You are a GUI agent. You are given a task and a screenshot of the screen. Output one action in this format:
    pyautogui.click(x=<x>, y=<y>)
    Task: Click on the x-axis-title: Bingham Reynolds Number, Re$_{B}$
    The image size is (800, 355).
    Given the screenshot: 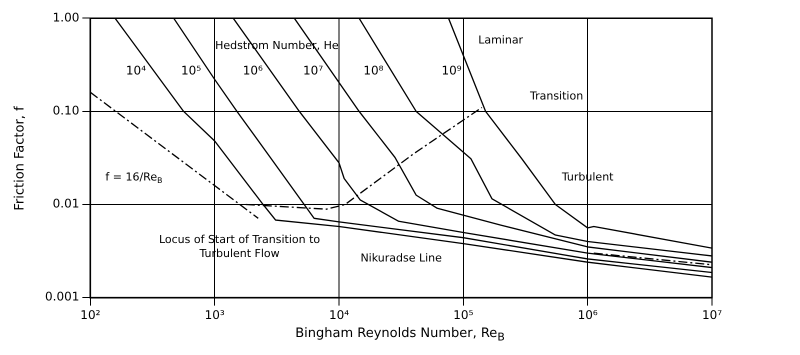 What is the action you would take?
    pyautogui.click(x=400, y=336)
    